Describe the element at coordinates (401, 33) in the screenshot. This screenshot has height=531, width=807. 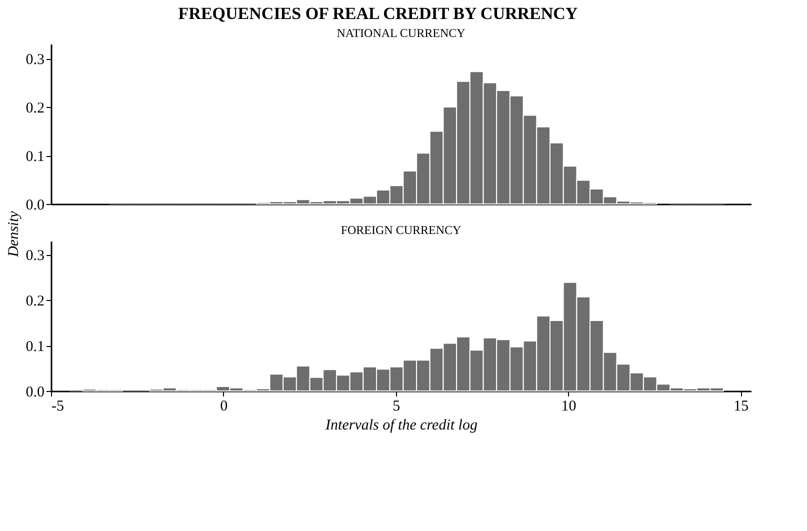
I see `chart-subtitle: NATIONAL CURRENCY` at that location.